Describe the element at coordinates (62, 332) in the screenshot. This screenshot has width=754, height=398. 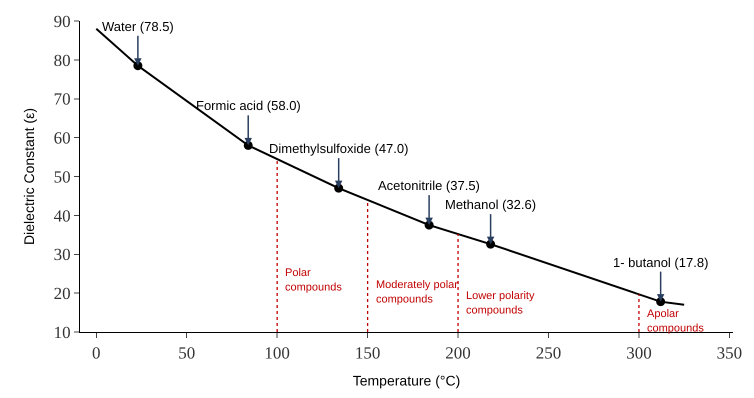
I see `y-tick-label: 10` at that location.